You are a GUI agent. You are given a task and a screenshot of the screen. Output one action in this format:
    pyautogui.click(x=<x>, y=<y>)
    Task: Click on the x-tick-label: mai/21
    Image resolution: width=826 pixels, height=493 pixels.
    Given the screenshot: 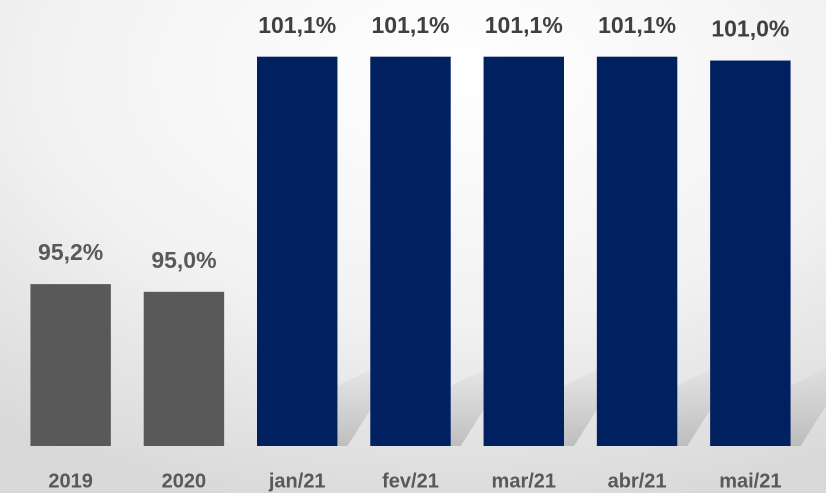 What is the action you would take?
    pyautogui.click(x=750, y=481)
    